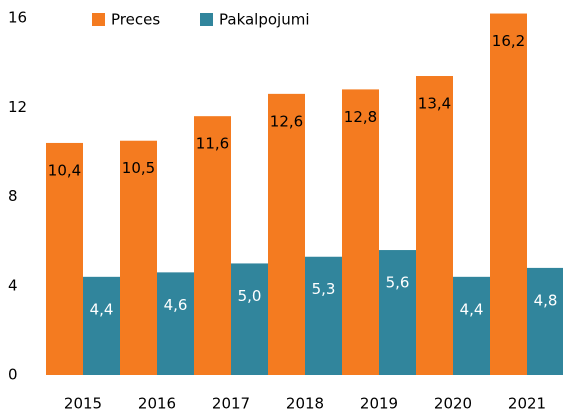  Describe the element at coordinates (360, 117) in the screenshot. I see `data-label: 12,8` at that location.